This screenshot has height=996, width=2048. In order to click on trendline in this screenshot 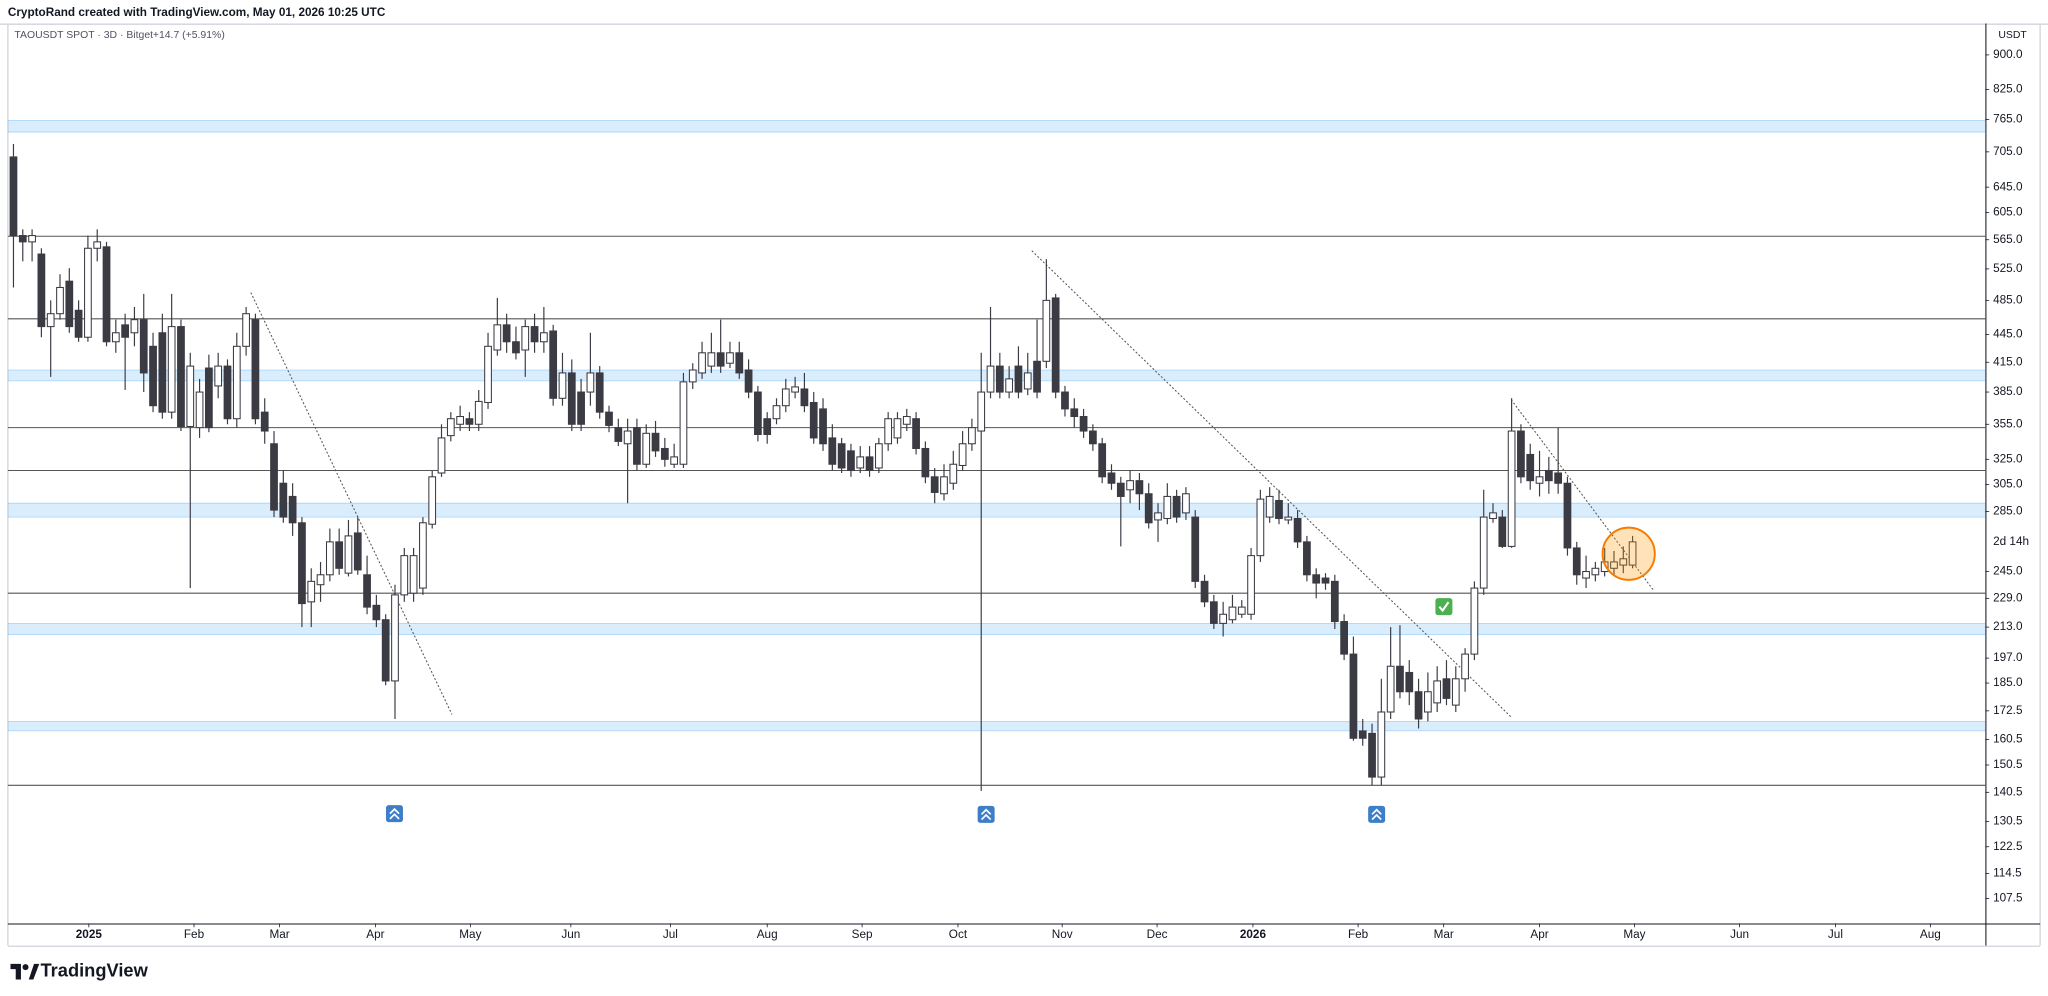, I will do `click(351, 503)`.